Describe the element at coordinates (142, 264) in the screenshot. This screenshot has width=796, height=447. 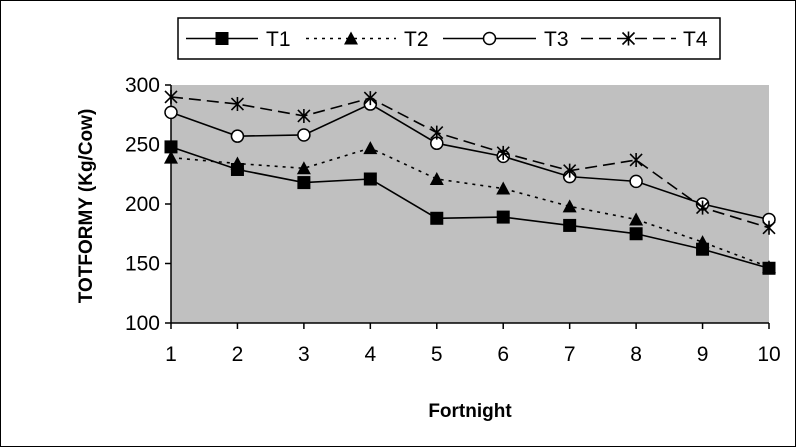
I see `y-tick-label: 150` at that location.